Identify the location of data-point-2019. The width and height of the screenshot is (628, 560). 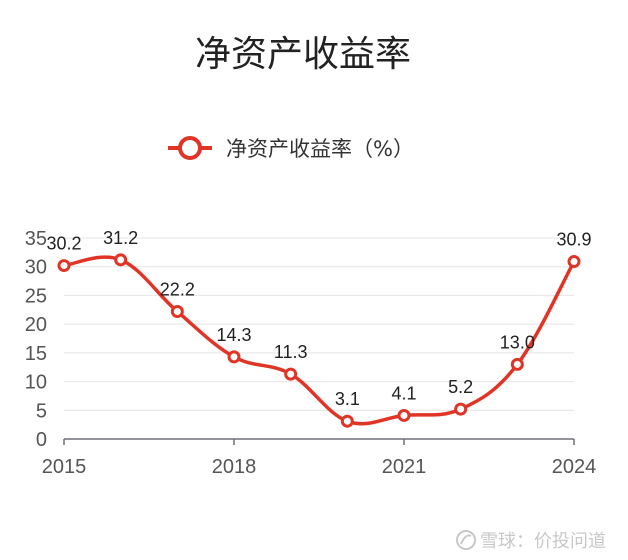
(291, 374).